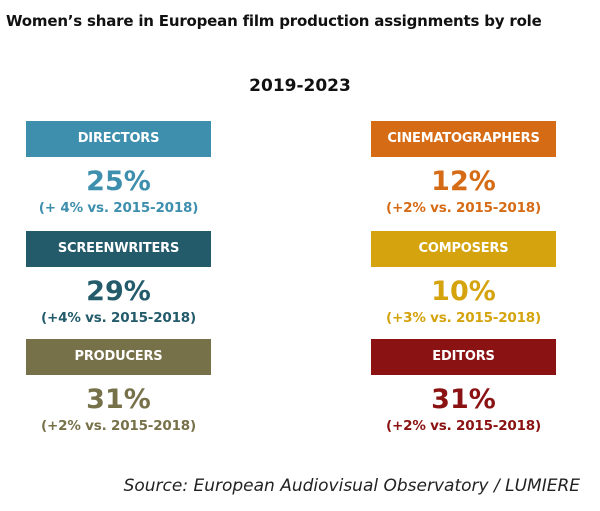  What do you see at coordinates (463, 318) in the screenshot?
I see `role-change-composers: (+3% vs. 2015-2018)` at bounding box center [463, 318].